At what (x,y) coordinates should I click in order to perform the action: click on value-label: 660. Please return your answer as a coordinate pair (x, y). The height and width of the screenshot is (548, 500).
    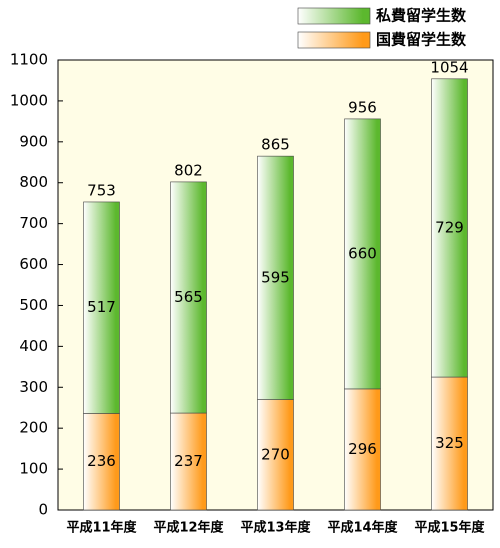
    Looking at the image, I should click on (362, 253).